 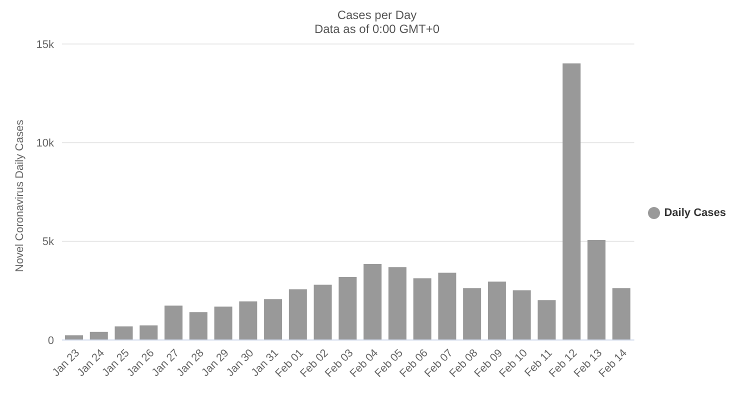 I want to click on legend-label: Daily Cases, so click(x=695, y=212).